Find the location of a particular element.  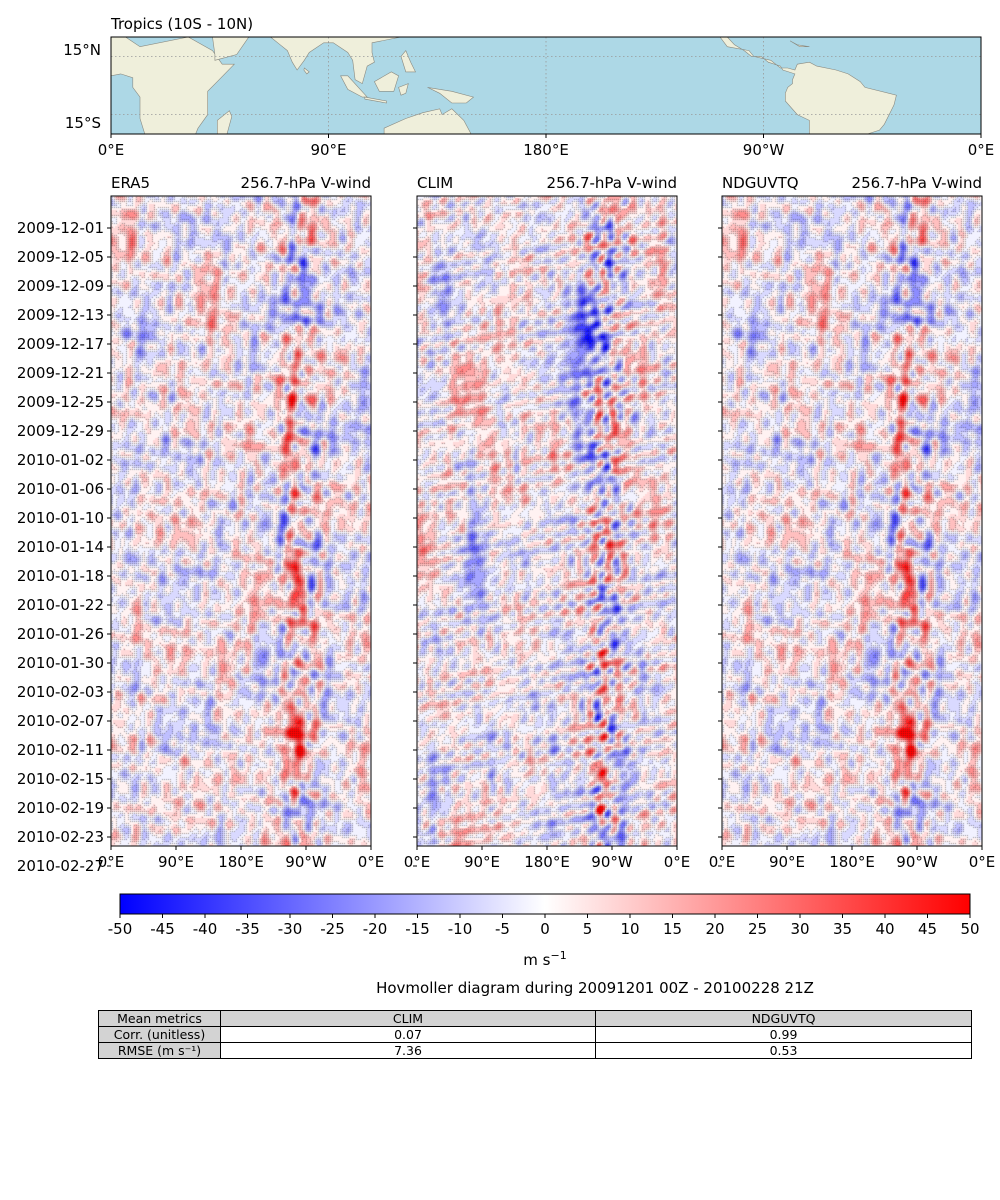

map-title: Tropics (10S - 10N) is located at coordinates (181, 24).